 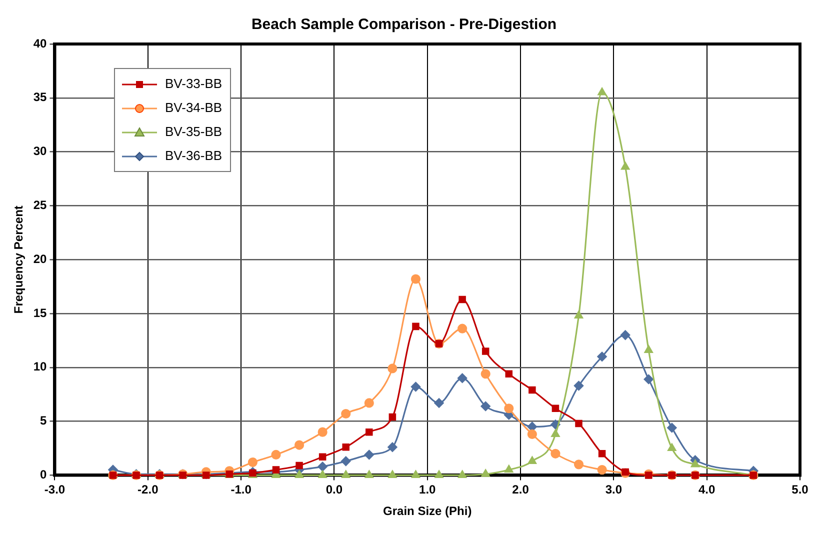 What do you see at coordinates (521, 489) in the screenshot?
I see `x-tick-label: 2.0` at bounding box center [521, 489].